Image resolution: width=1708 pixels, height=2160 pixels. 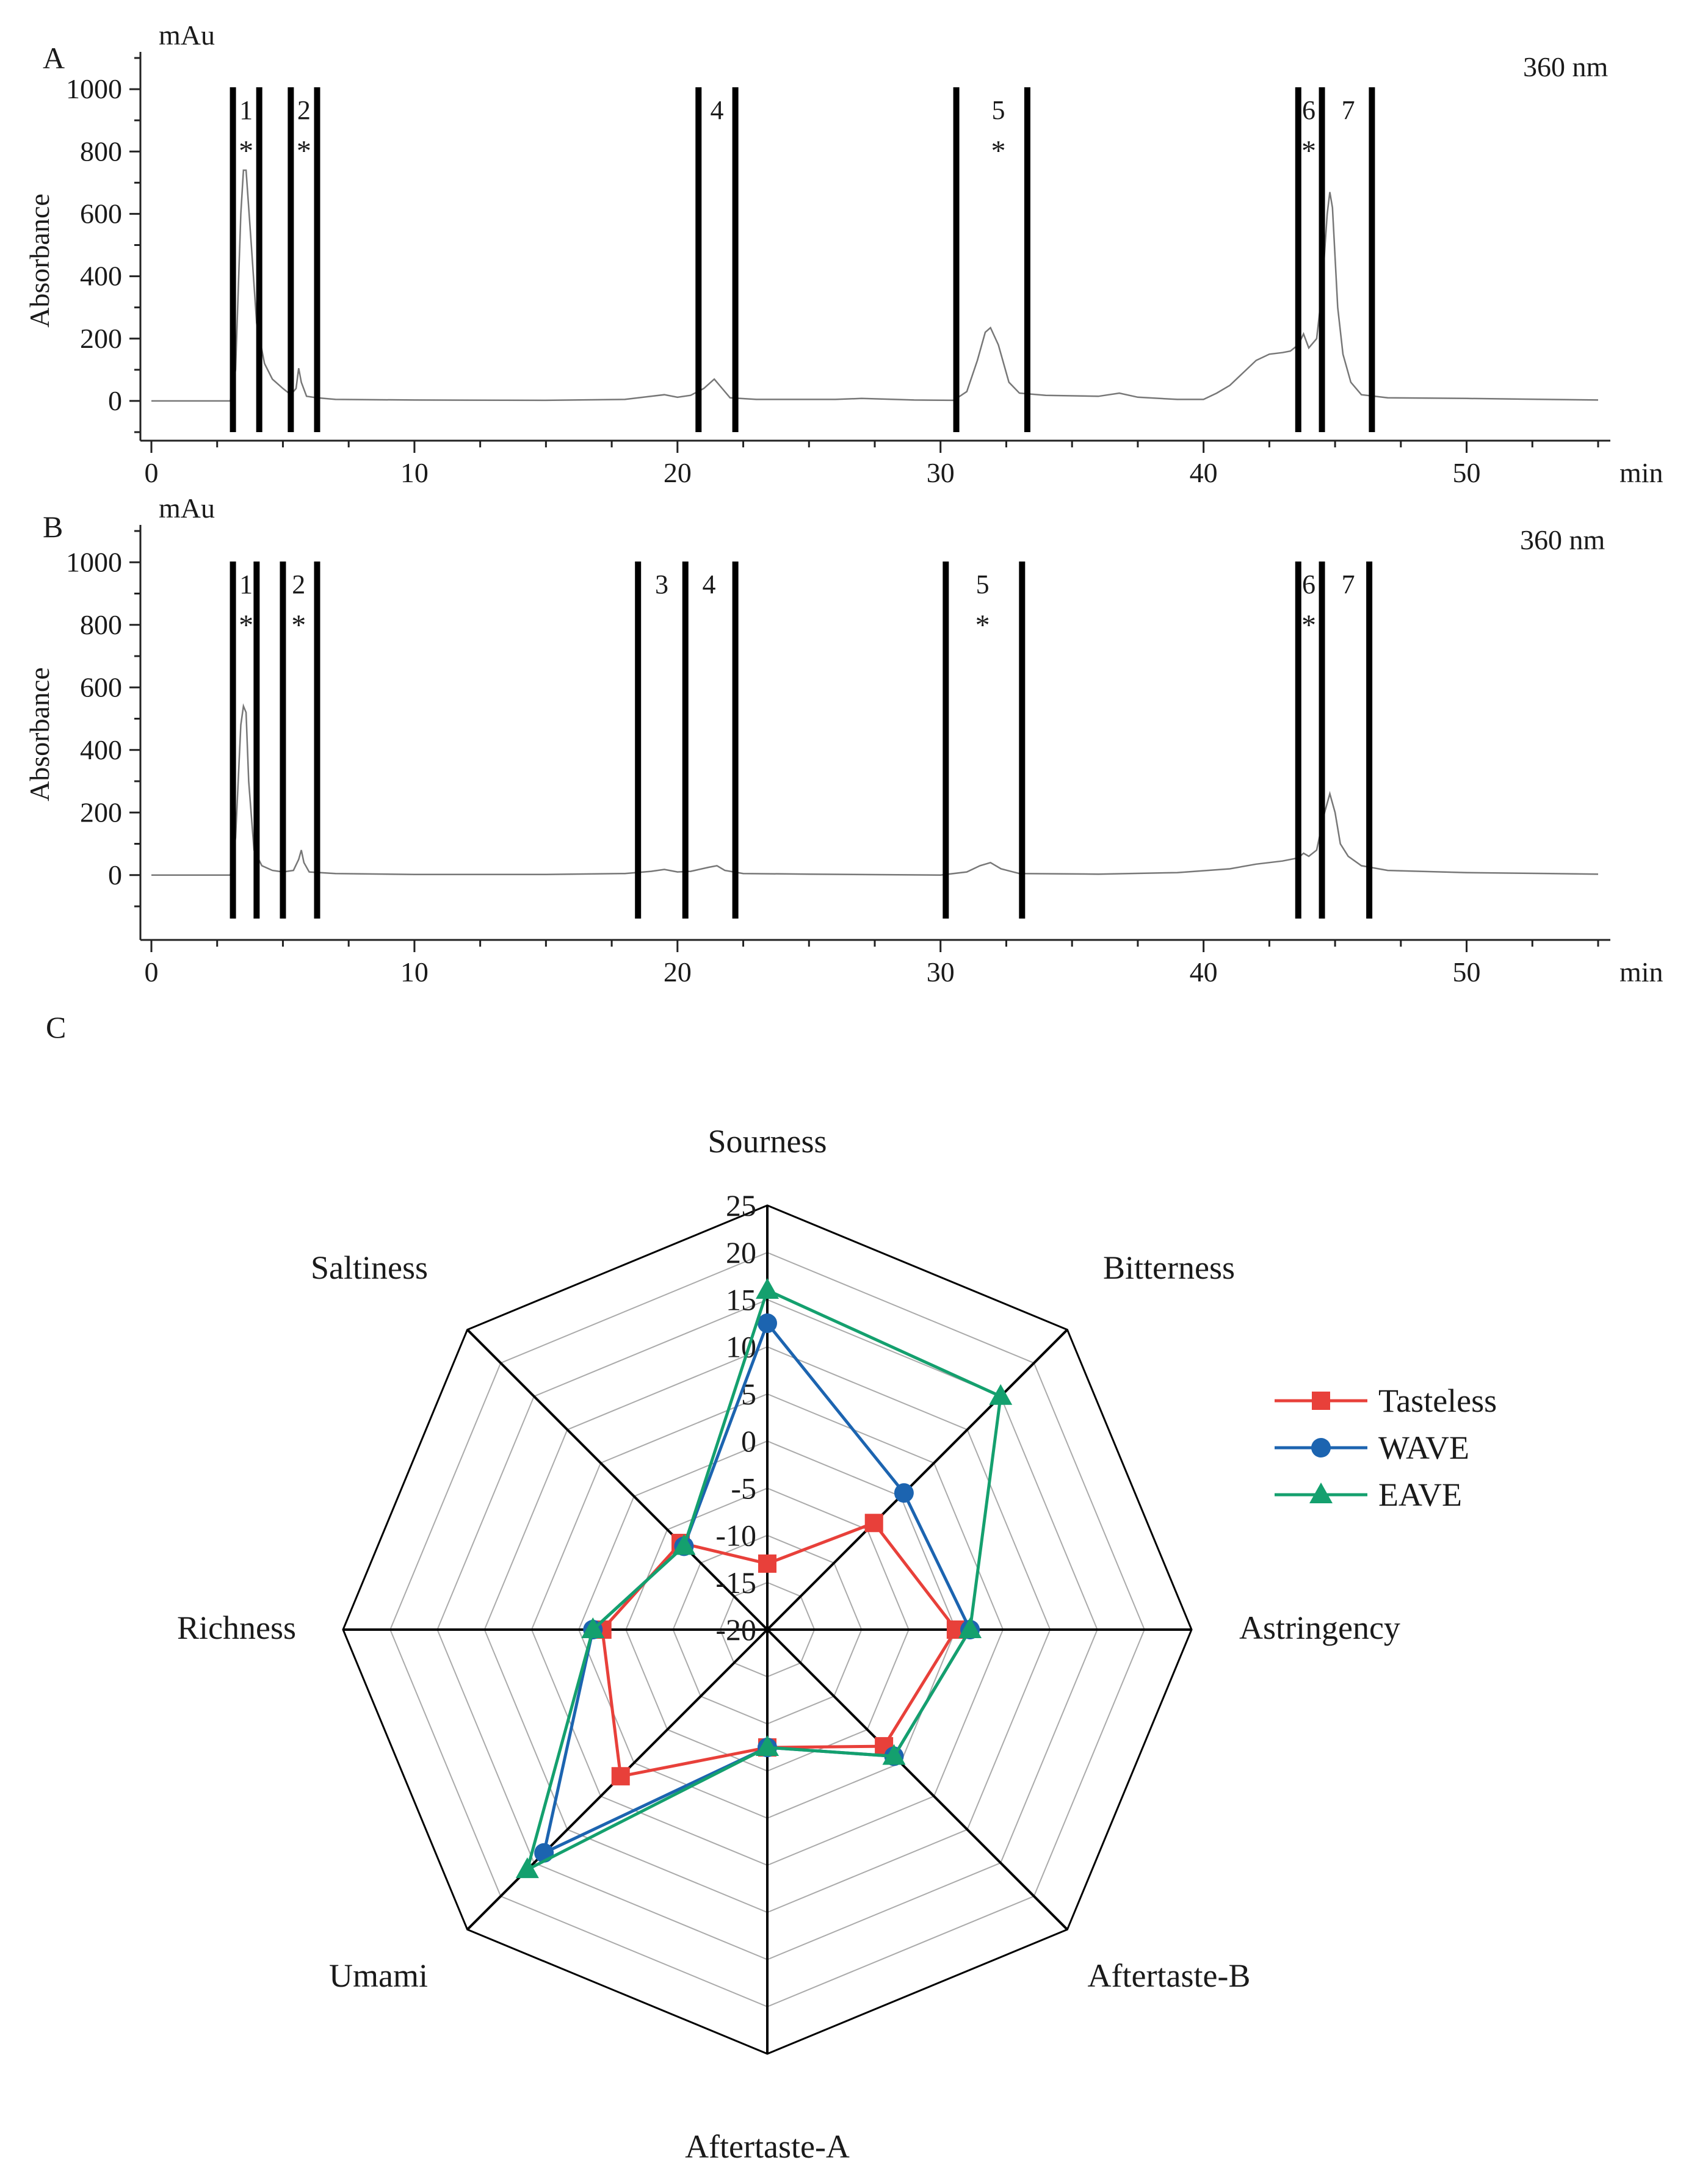 What do you see at coordinates (414, 972) in the screenshot?
I see `chrom-b-x-tick-label: 10` at bounding box center [414, 972].